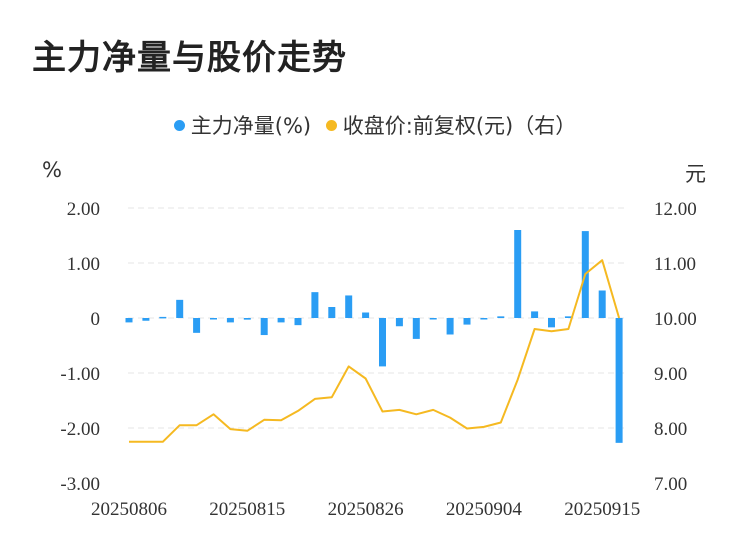  I want to click on left-tick-label: -1.00, so click(80, 374).